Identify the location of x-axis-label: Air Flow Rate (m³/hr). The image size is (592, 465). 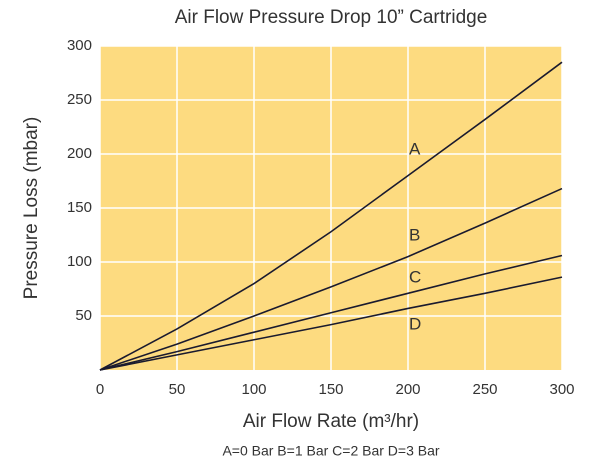
(331, 421).